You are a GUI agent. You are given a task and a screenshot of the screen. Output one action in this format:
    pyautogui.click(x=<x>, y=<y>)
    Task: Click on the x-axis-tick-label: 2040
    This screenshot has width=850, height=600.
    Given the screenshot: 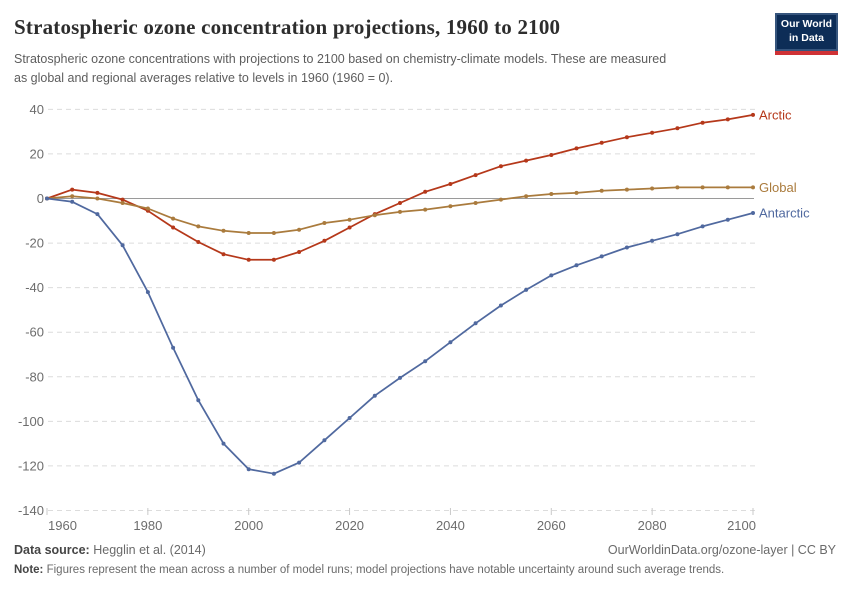 What is the action you would take?
    pyautogui.click(x=450, y=525)
    